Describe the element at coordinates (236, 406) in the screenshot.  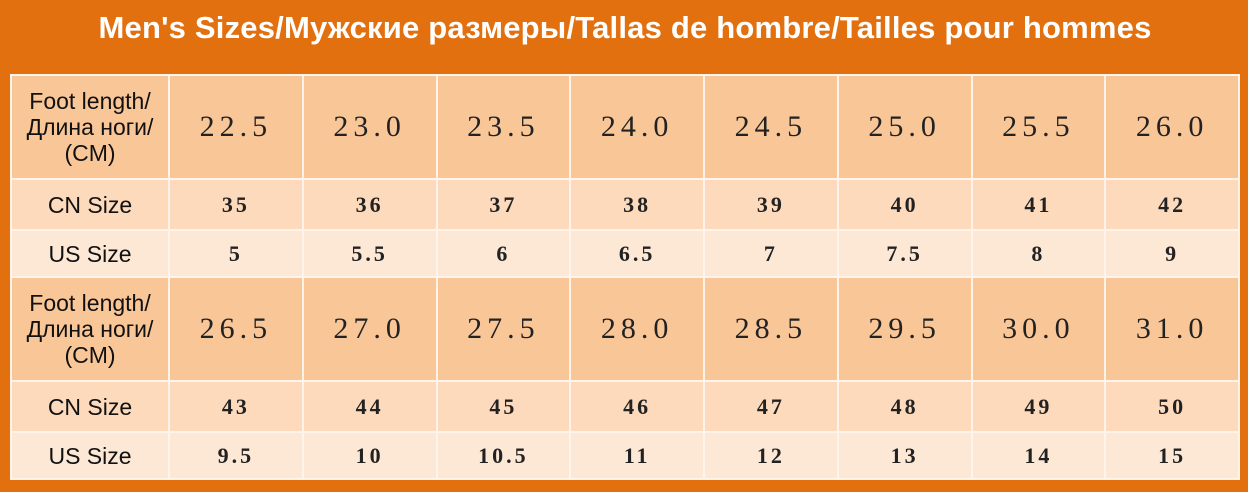
I see `cell: 43` at that location.